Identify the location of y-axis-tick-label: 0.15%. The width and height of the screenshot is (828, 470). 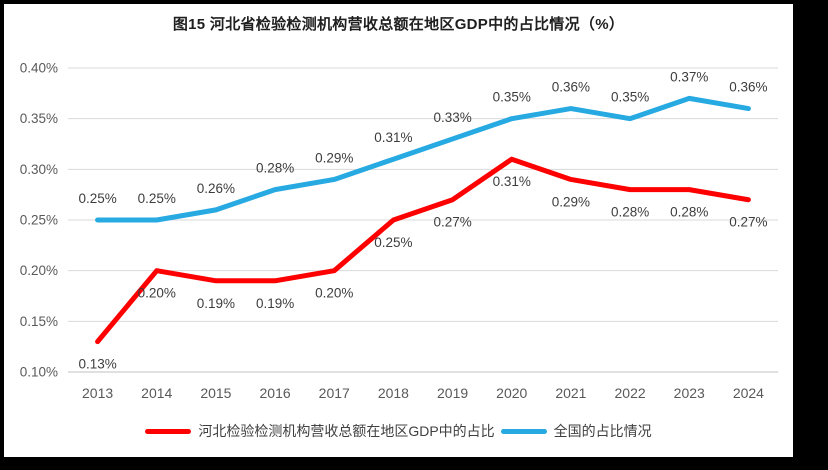
(39, 321).